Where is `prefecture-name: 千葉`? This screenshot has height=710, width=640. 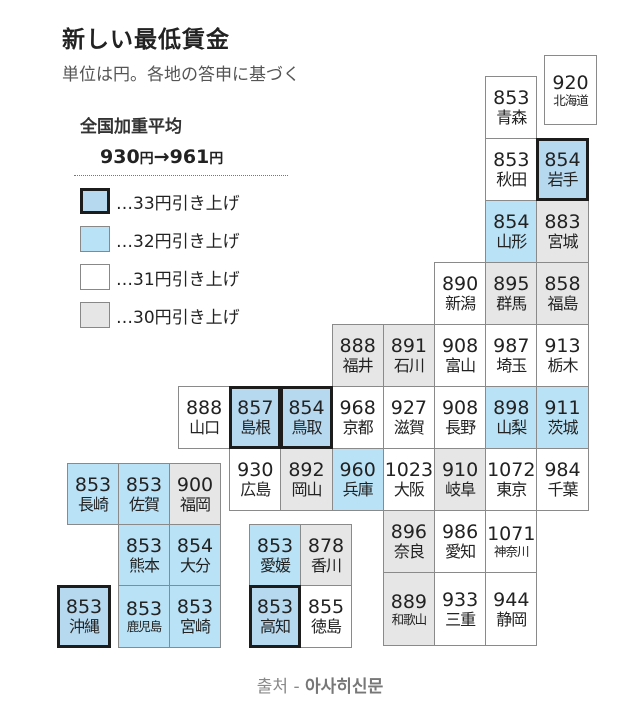
prefecture-name: 千葉 is located at coordinates (562, 490).